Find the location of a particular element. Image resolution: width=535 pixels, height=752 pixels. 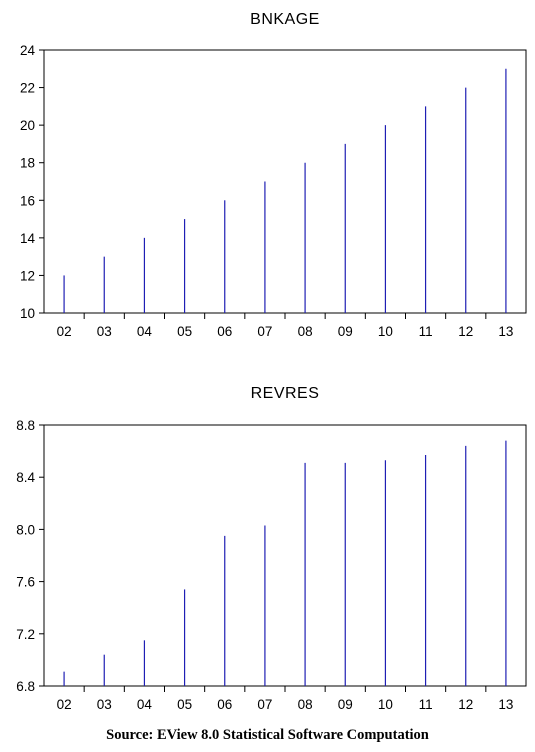

y-tick-label: 8.0 is located at coordinates (25, 529).